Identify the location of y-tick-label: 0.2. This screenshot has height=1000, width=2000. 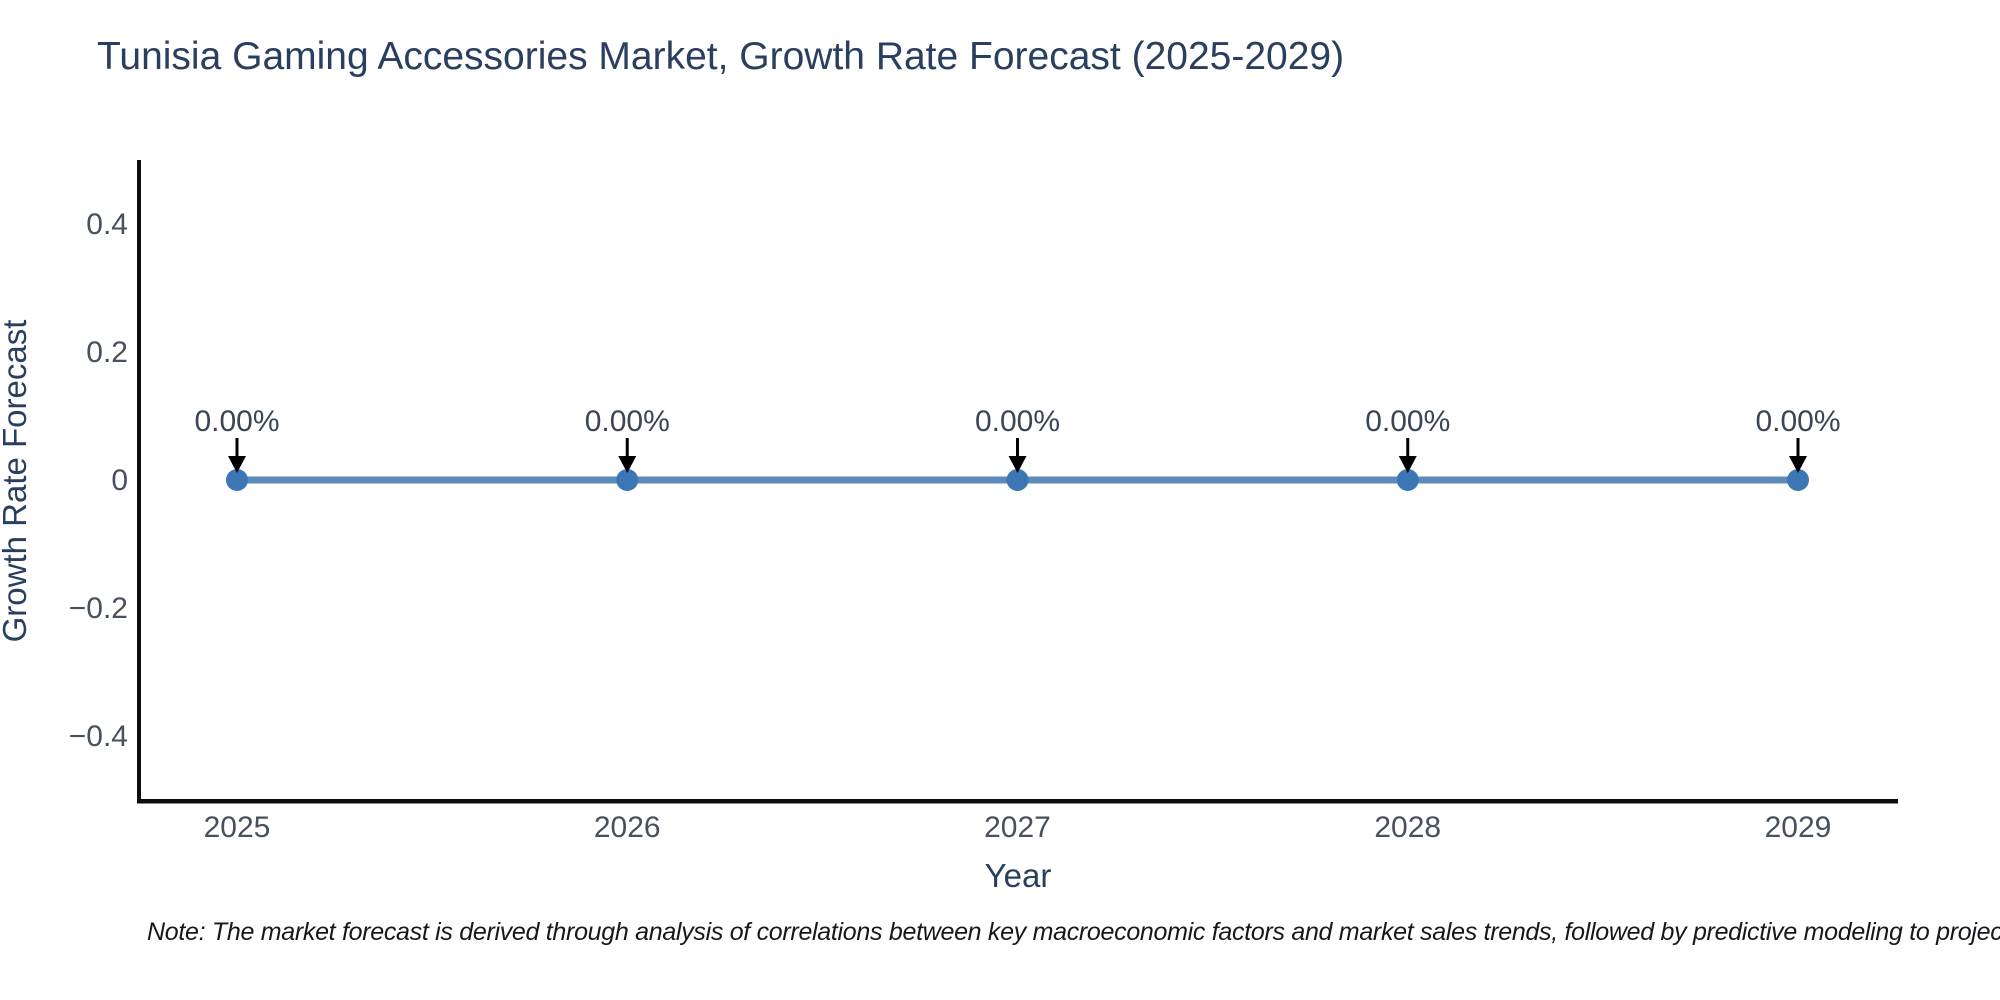
(107, 352).